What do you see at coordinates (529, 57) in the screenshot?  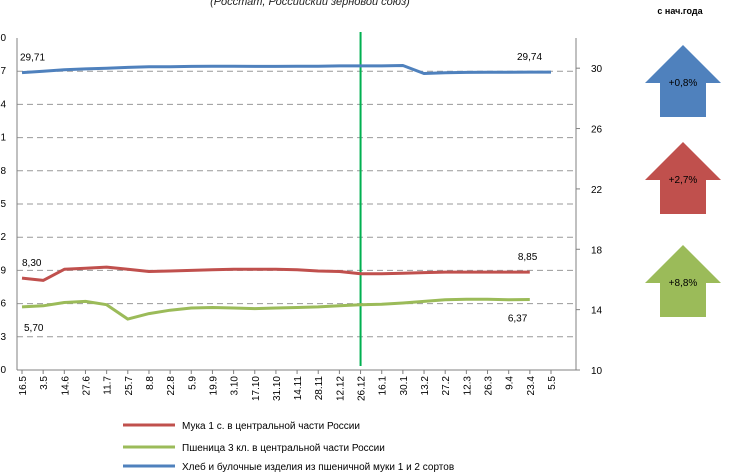 I see `bread-end-label: 29,74` at bounding box center [529, 57].